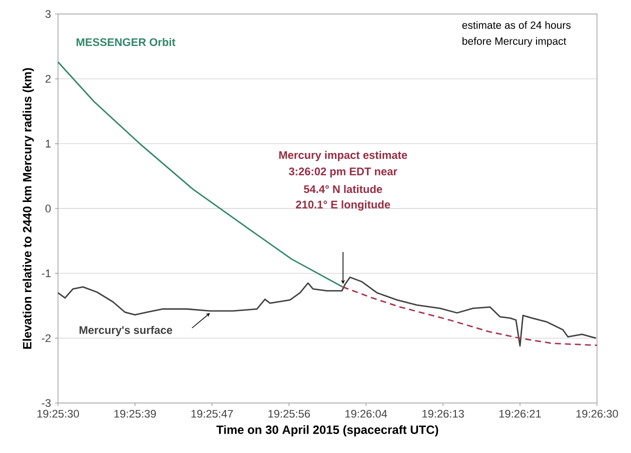  What do you see at coordinates (48, 144) in the screenshot?
I see `y-tick-label: 1` at bounding box center [48, 144].